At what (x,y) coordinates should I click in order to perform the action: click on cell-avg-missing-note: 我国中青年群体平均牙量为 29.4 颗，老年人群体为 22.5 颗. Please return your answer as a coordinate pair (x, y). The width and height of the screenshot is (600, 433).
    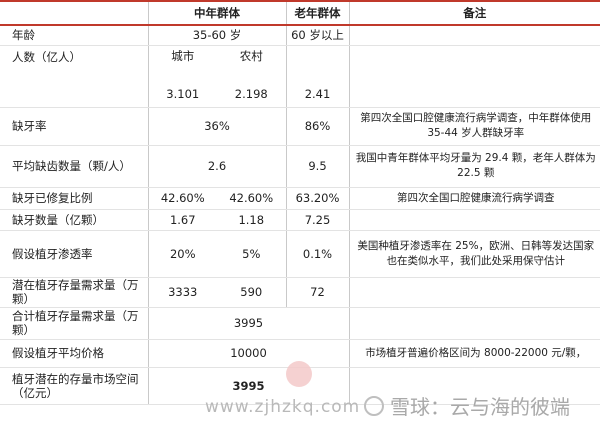
    Looking at the image, I should click on (474, 166).